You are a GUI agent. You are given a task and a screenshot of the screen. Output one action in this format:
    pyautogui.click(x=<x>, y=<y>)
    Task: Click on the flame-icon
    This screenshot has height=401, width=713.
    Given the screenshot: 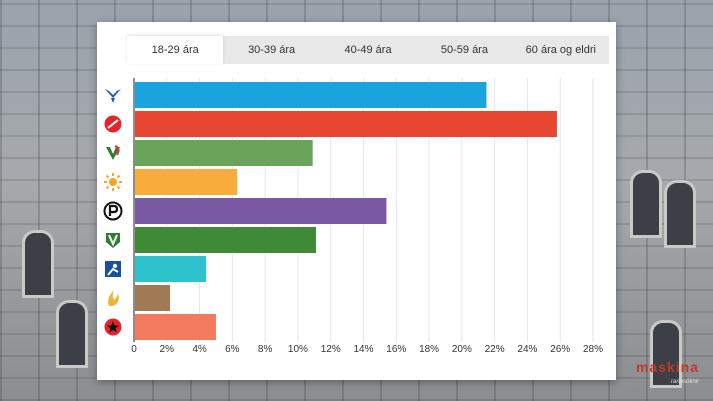 What is the action you would take?
    pyautogui.click(x=113, y=298)
    